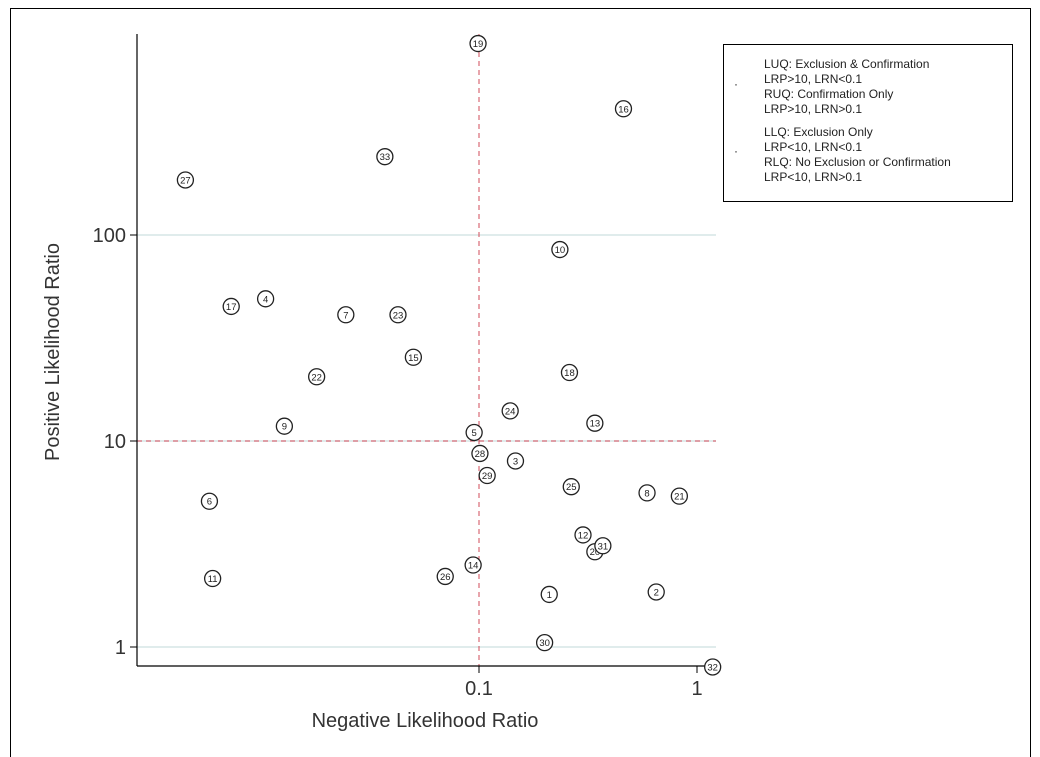 This screenshot has width=1040, height=757. I want to click on legend-entry-ruq: RUQ: Confirmation Only LRP>10, LRN>0.1, so click(846, 102).